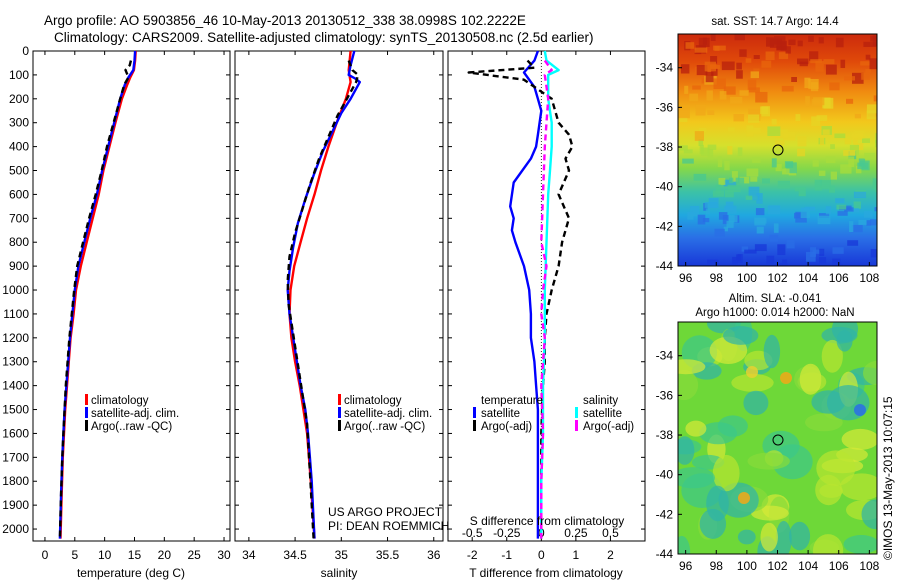  I want to click on y-tick-label: 1200, so click(15, 338).